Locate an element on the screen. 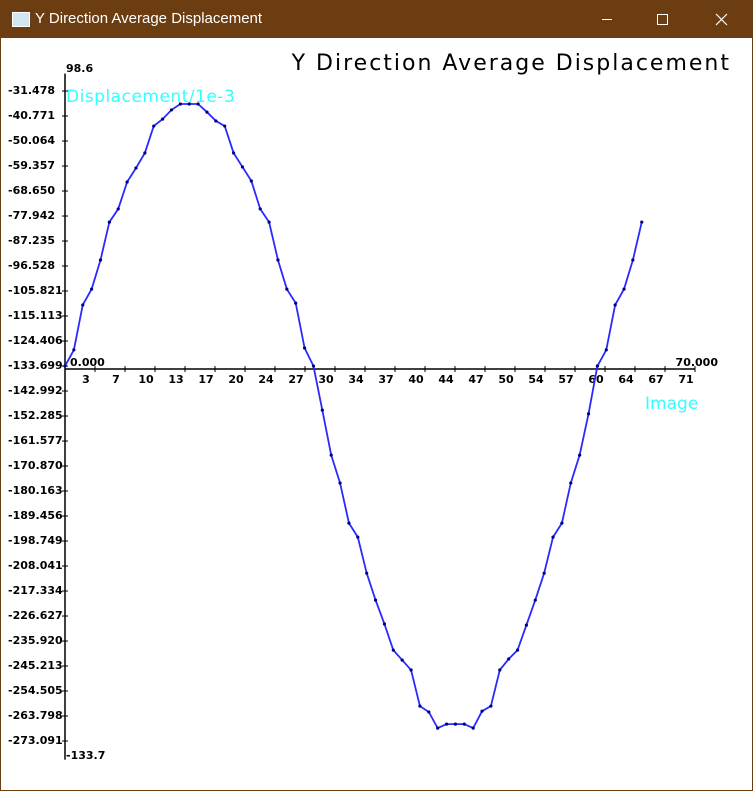 The height and width of the screenshot is (791, 753). y-tick-label: -50.064 is located at coordinates (31, 140).